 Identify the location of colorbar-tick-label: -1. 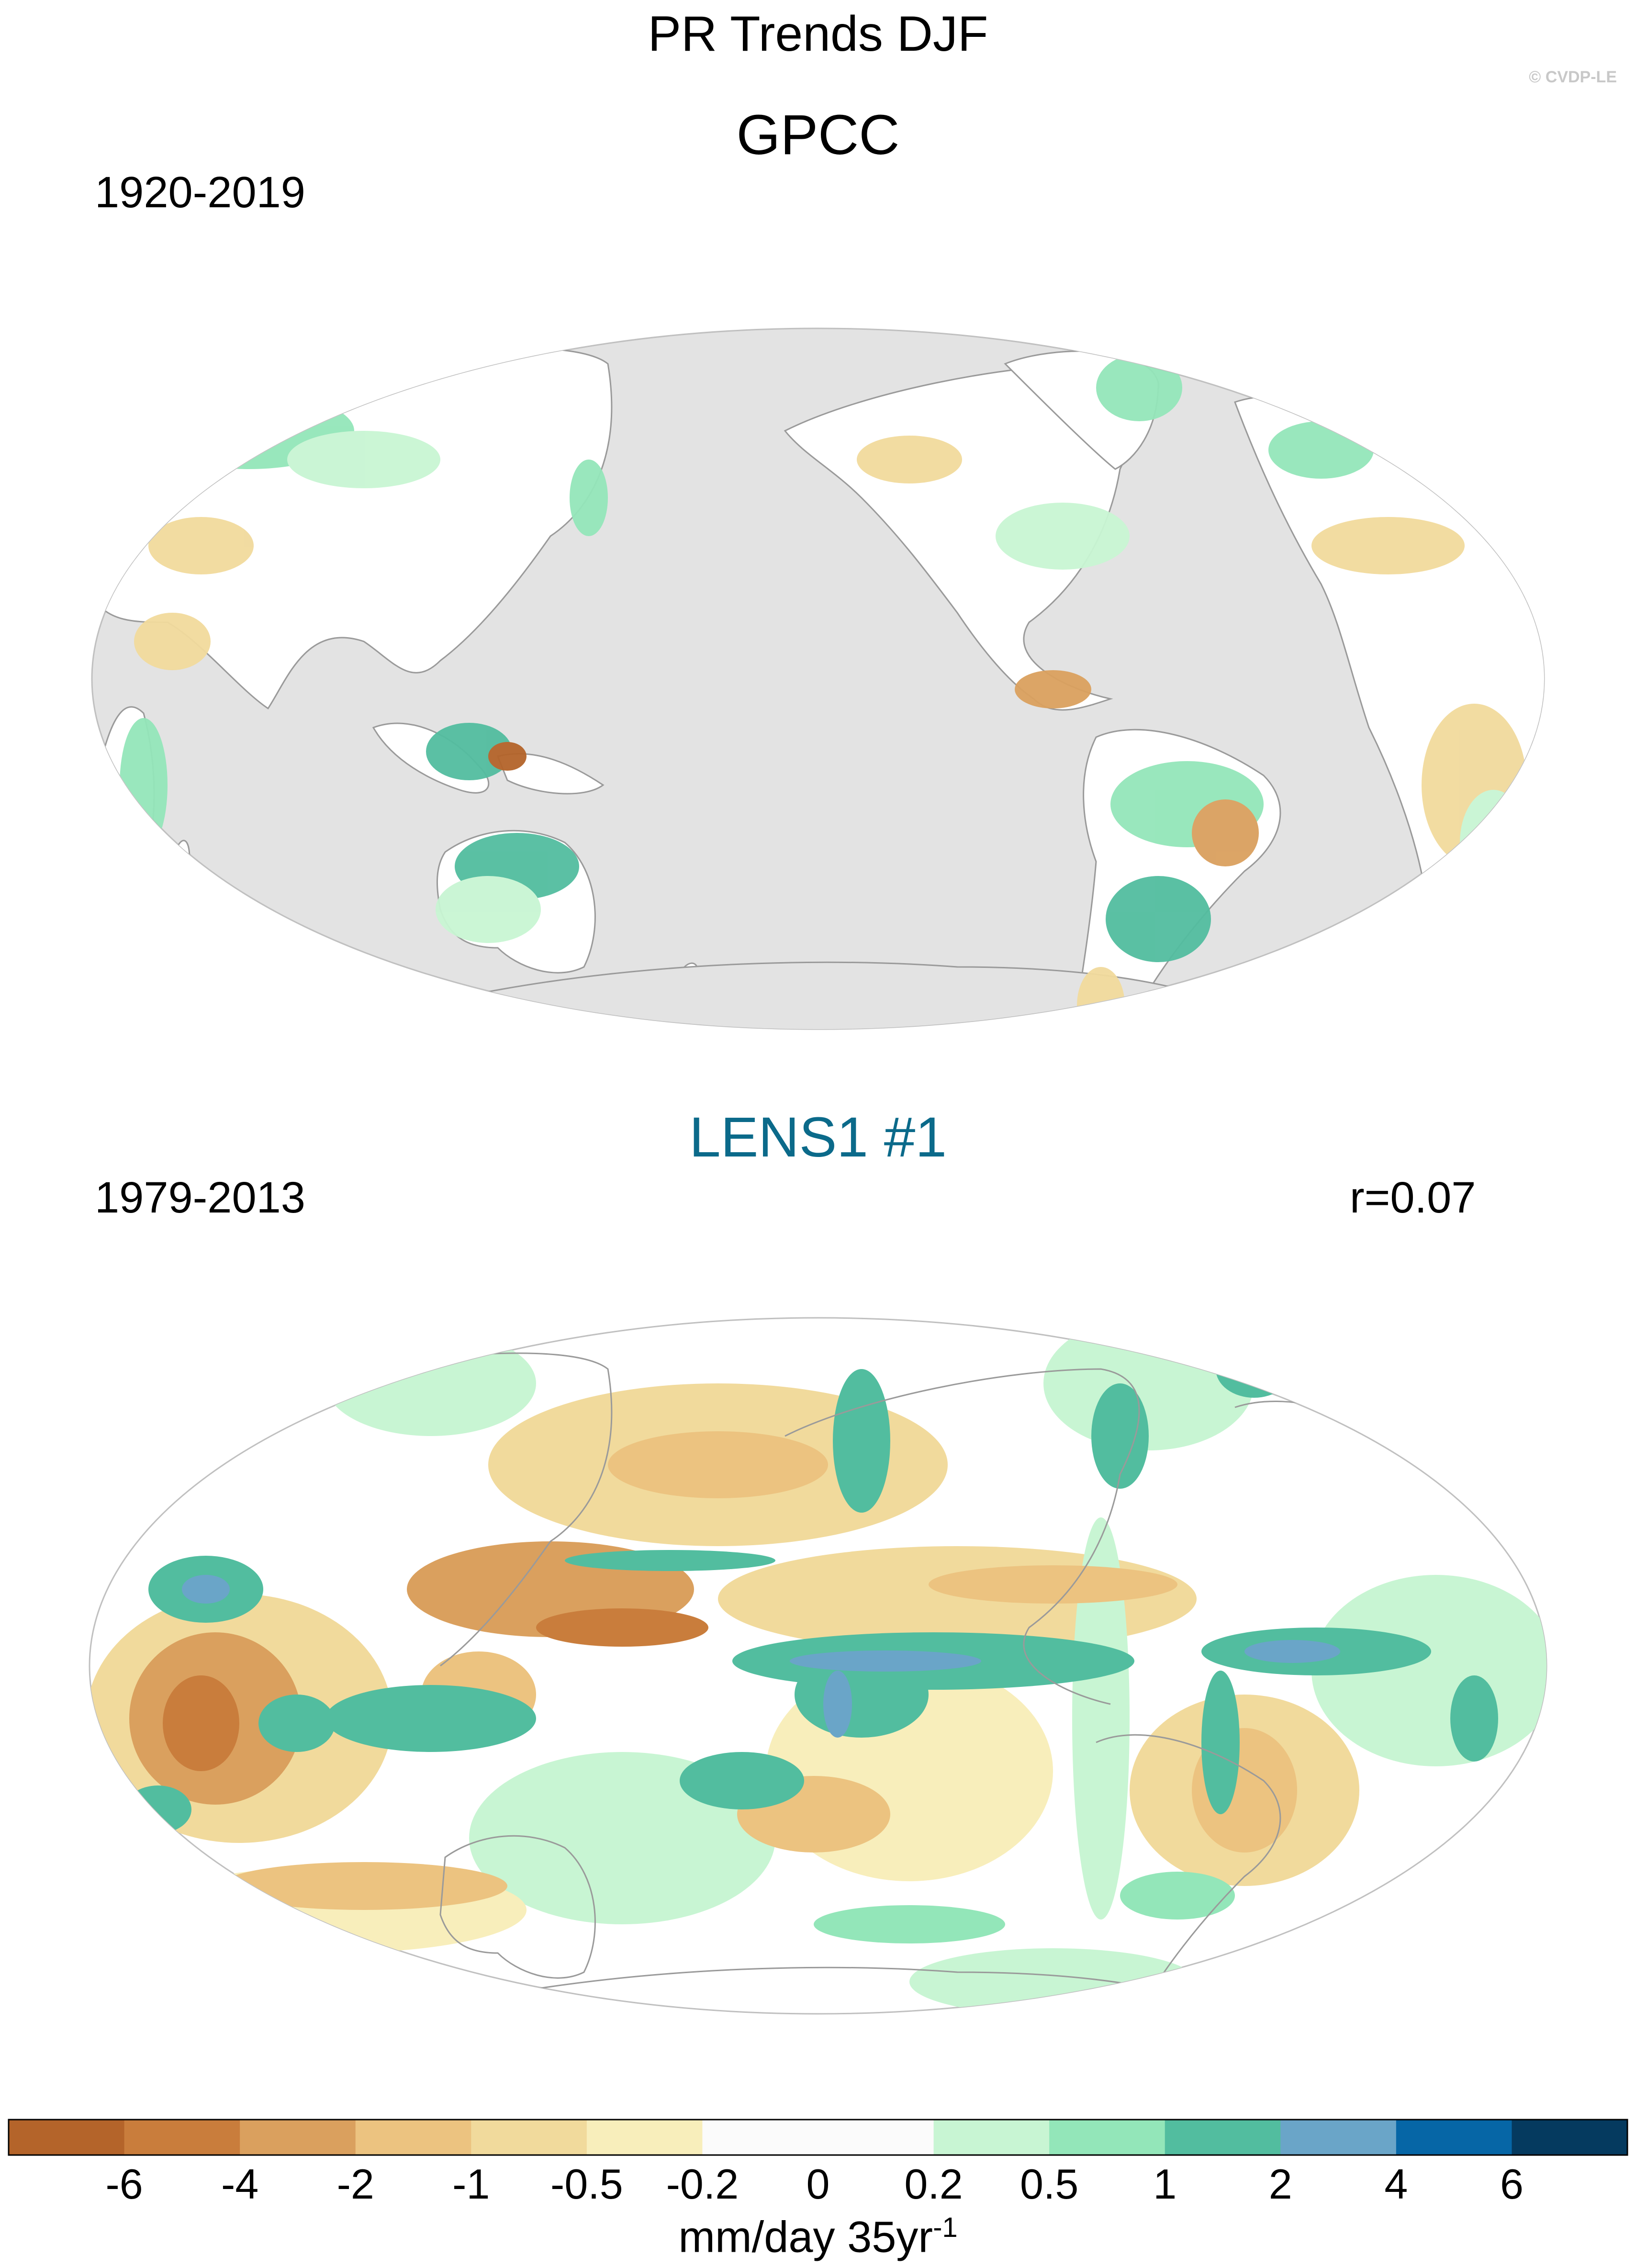
(471, 2184).